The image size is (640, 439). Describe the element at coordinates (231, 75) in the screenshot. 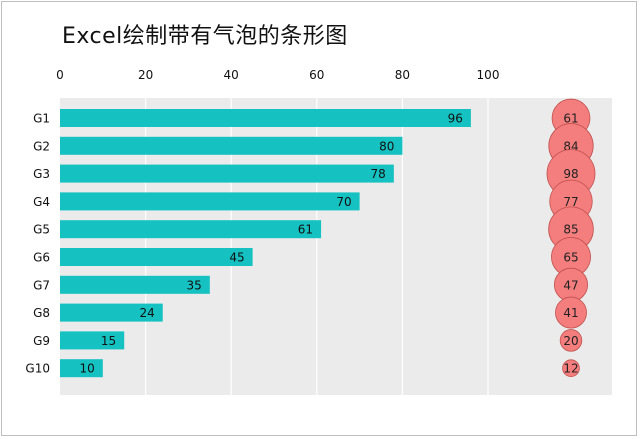

I see `x-tick-label: 40` at that location.